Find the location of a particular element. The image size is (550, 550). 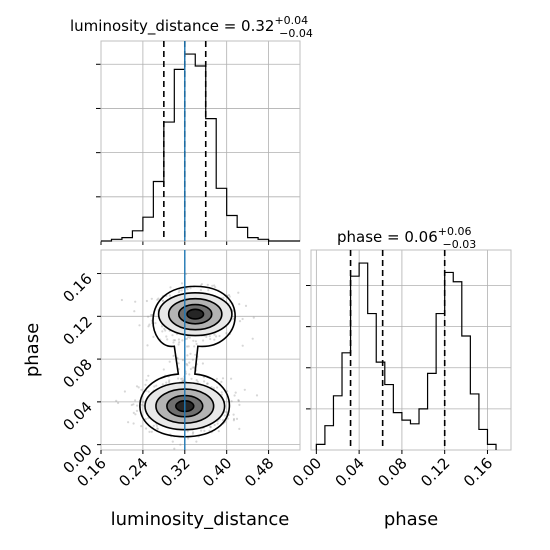

ld-xtick-label-2: 0.32 is located at coordinates (175, 472).